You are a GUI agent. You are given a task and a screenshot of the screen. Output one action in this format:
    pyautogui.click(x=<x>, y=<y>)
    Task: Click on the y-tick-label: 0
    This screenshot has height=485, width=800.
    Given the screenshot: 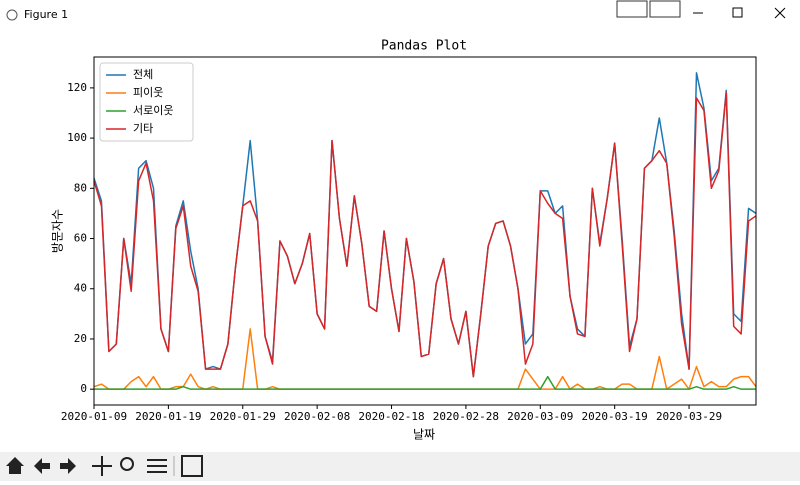 What is the action you would take?
    pyautogui.click(x=83, y=388)
    